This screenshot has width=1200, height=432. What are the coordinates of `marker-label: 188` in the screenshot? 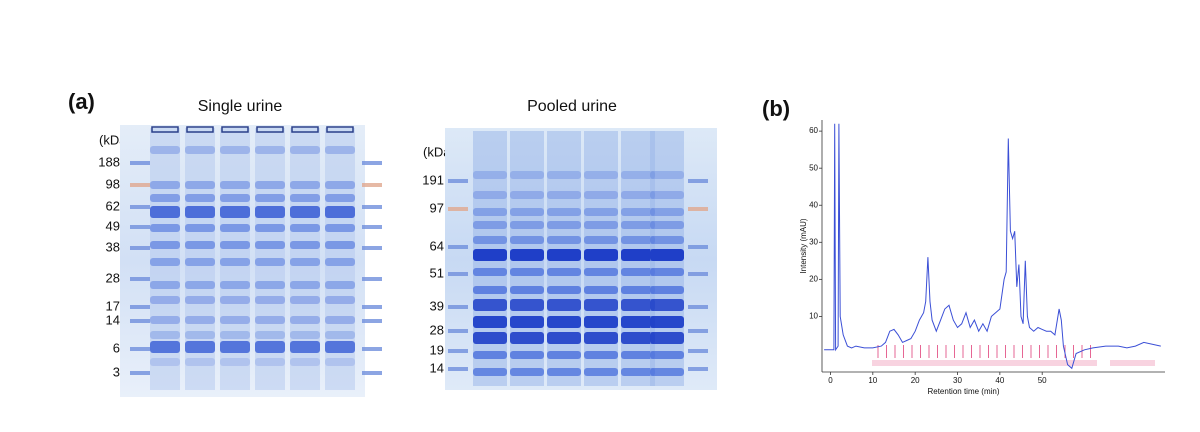 It's located at (109, 161).